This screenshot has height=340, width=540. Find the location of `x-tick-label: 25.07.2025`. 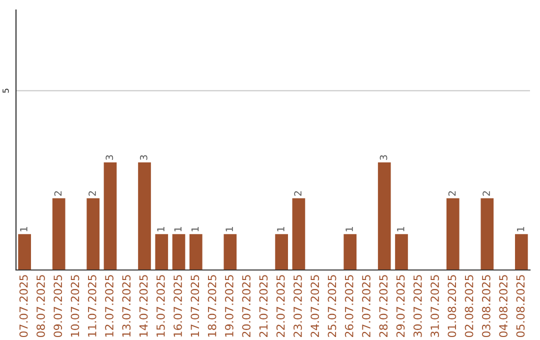

x-tick-label: 25.07.2025 is located at coordinates (332, 306).